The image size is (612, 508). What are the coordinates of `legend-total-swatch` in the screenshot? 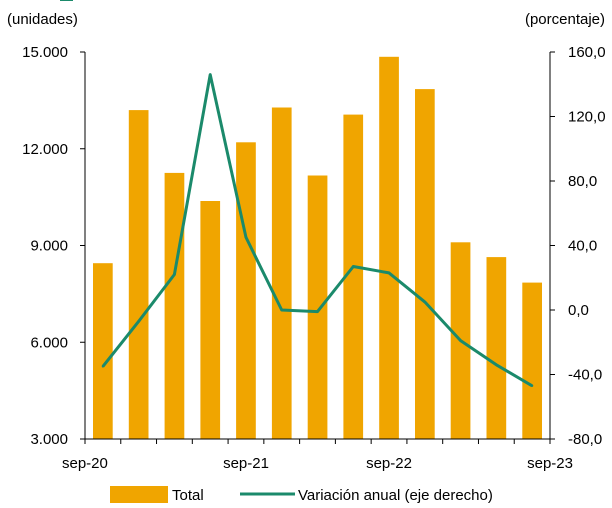 It's located at (139, 494).